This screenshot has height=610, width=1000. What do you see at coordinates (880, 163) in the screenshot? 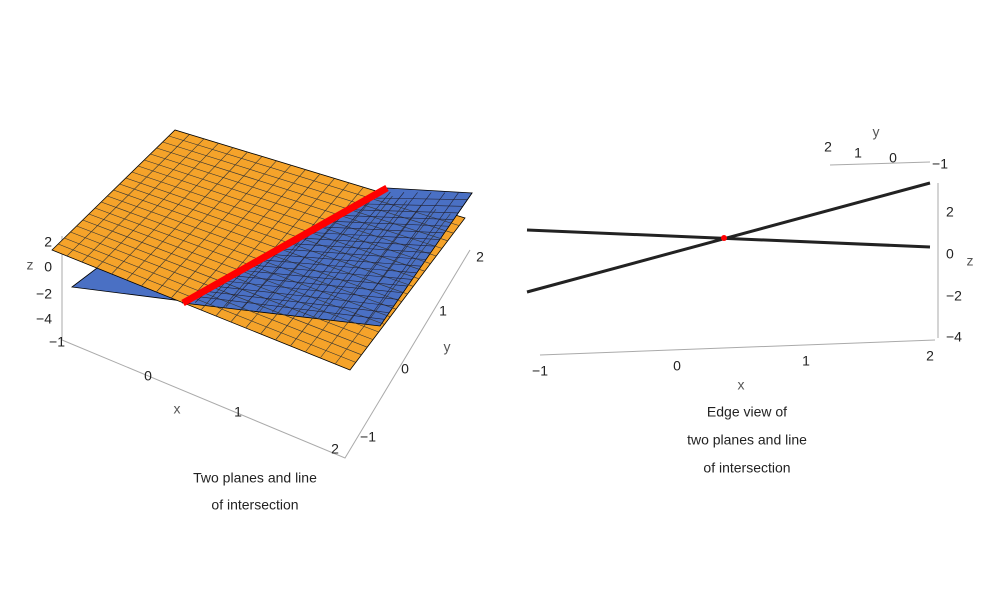
I see `axis-y` at bounding box center [880, 163].